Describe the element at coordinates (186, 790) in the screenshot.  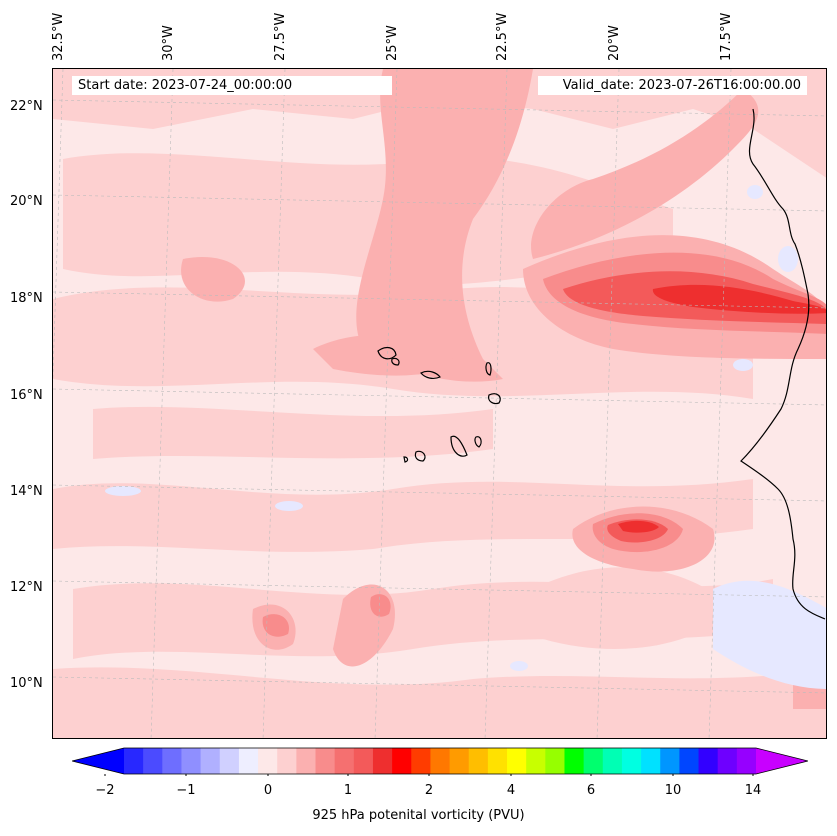
I see `colorbar-tick-label: −1` at that location.